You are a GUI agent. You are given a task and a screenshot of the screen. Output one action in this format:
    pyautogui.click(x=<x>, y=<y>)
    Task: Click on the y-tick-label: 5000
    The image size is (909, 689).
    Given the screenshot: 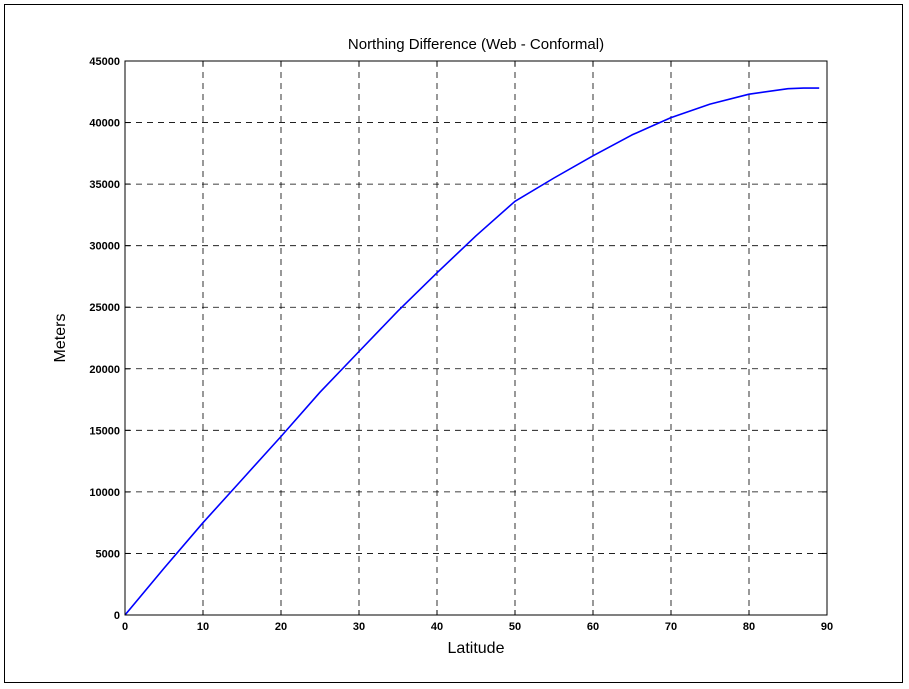 What is the action you would take?
    pyautogui.click(x=108, y=554)
    